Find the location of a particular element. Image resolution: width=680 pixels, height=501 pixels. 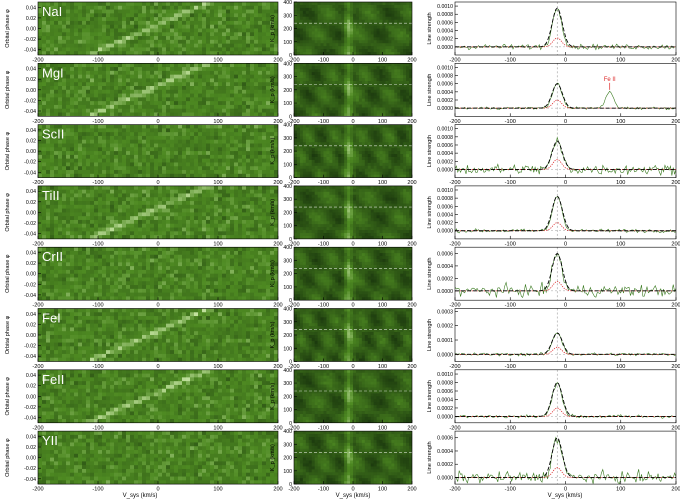

line-strength-axis-label: Line strength is located at coordinates (430, 90).